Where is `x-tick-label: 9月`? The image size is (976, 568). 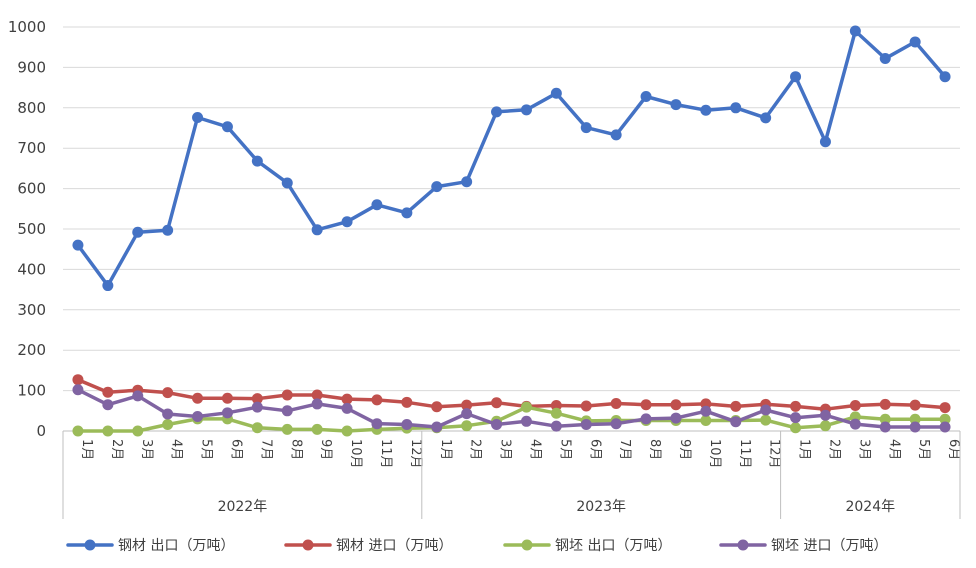
x-tick-label: 9月 is located at coordinates (325, 449).